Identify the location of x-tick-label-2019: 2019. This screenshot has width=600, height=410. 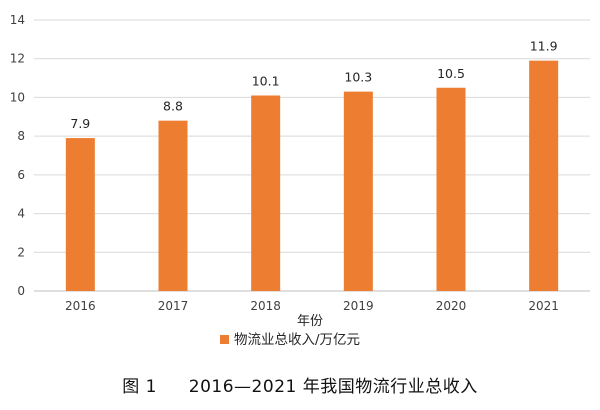
(358, 306).